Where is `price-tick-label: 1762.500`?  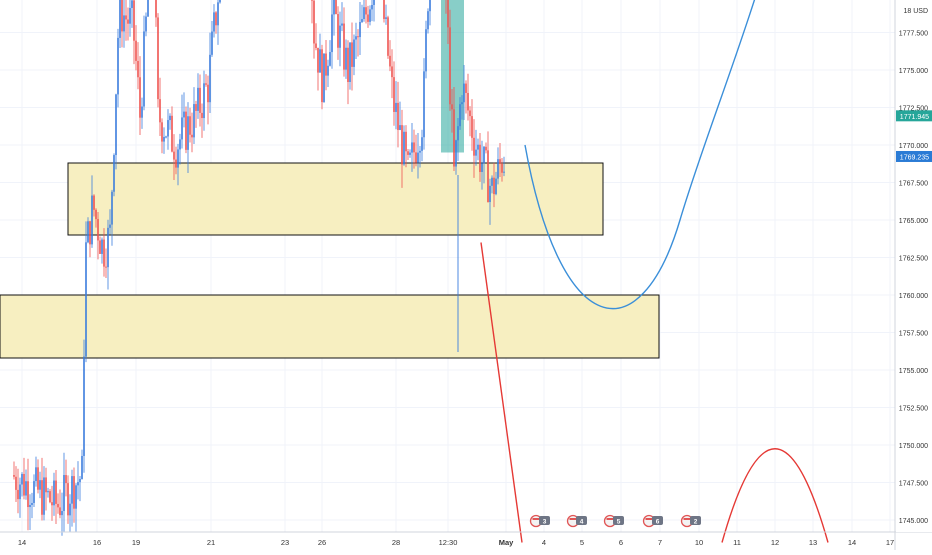
price-tick-label: 1762.500 is located at coordinates (913, 259).